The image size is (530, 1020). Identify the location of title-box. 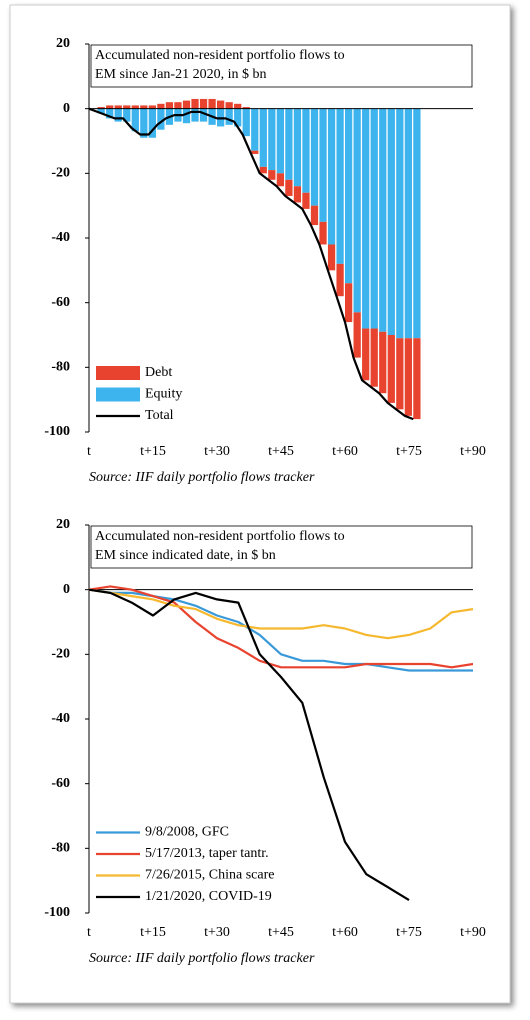
(281, 547).